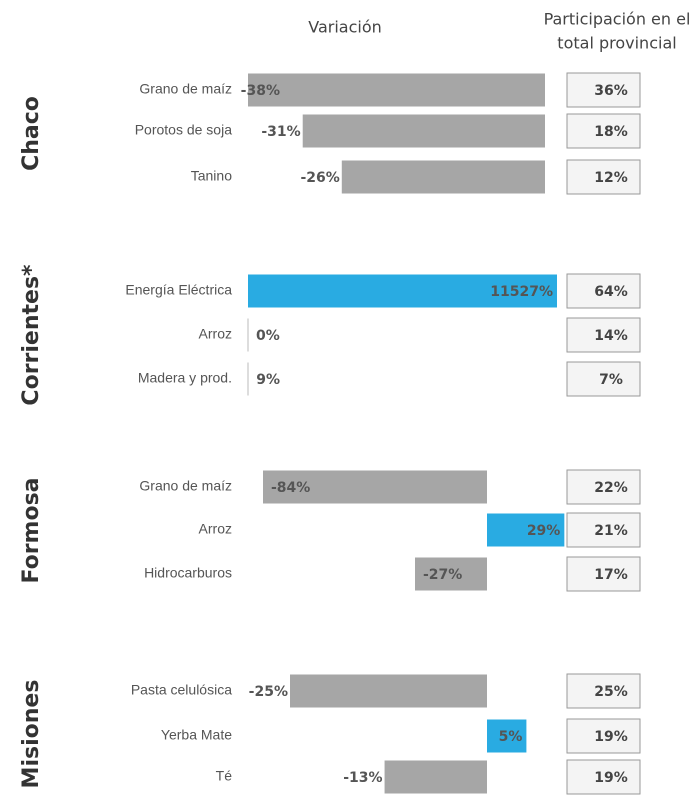 This screenshot has width=691, height=797. Describe the element at coordinates (268, 380) in the screenshot. I see `value-label: 9%` at that location.